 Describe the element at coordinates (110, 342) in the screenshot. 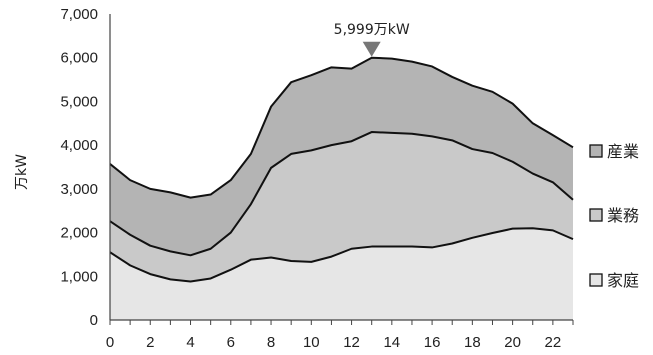

I see `x-tick-label-0: 0` at that location.